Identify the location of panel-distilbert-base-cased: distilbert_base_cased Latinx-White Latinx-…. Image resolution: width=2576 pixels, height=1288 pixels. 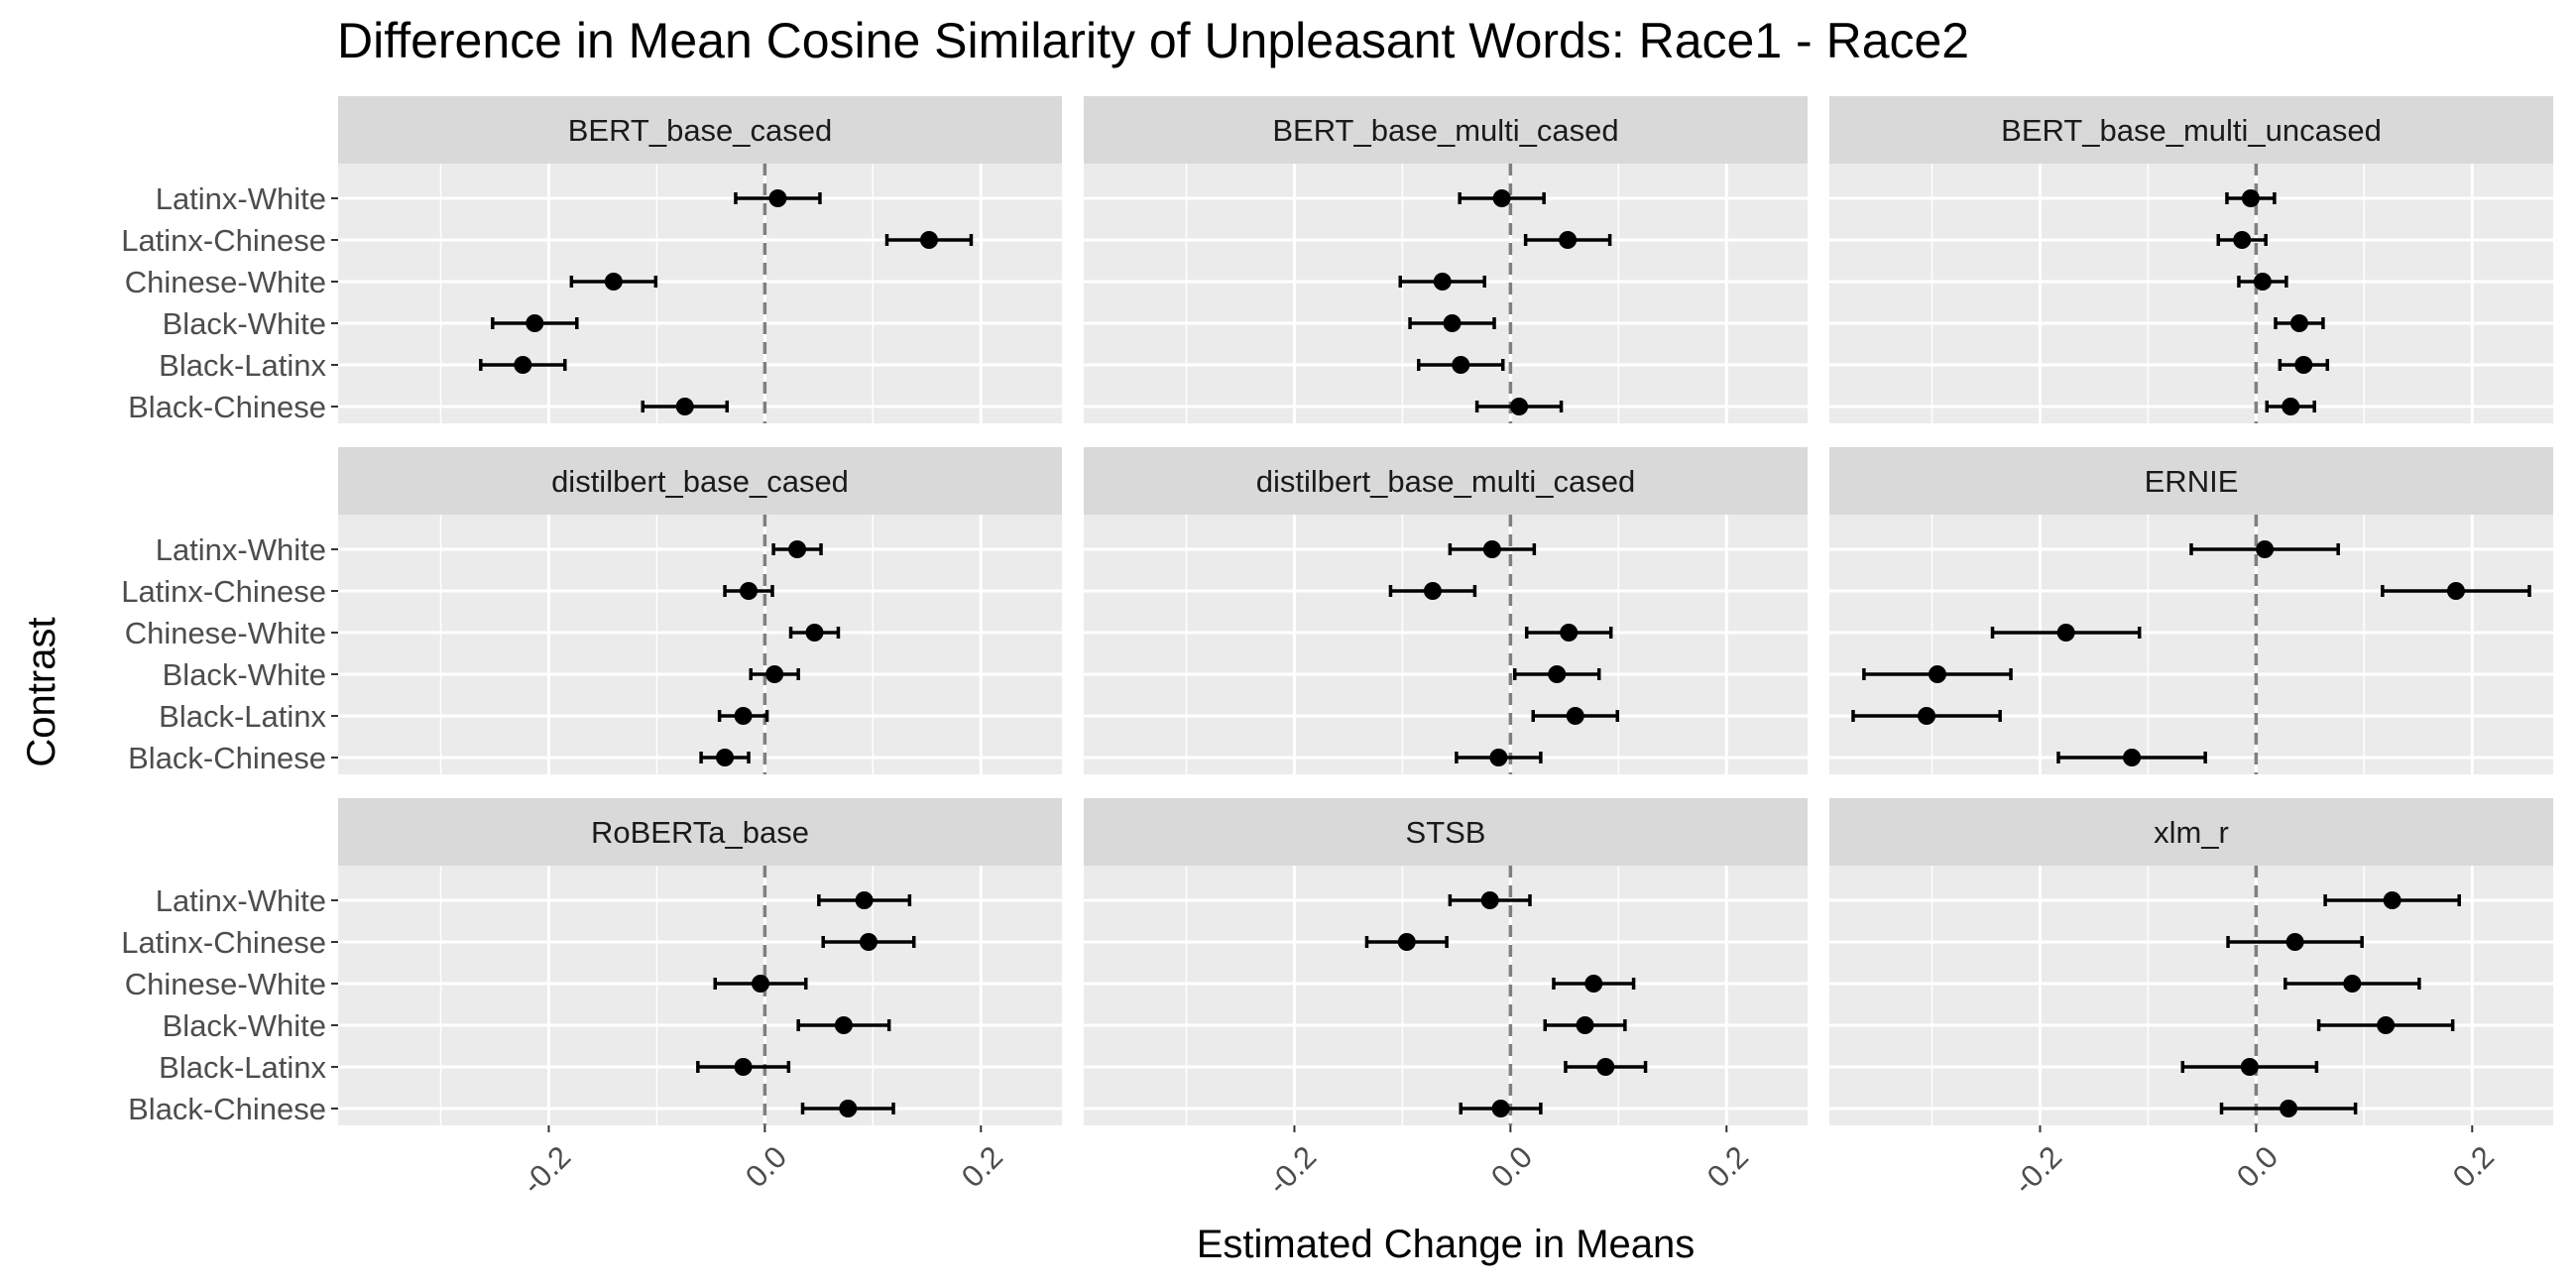
(591, 611).